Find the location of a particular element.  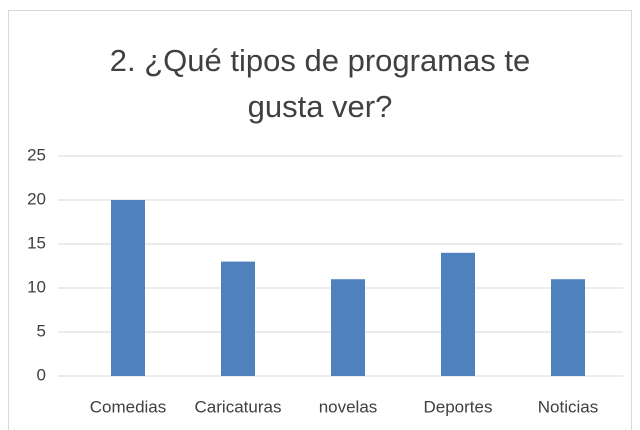

y-tick-label: 25 is located at coordinates (36, 154).